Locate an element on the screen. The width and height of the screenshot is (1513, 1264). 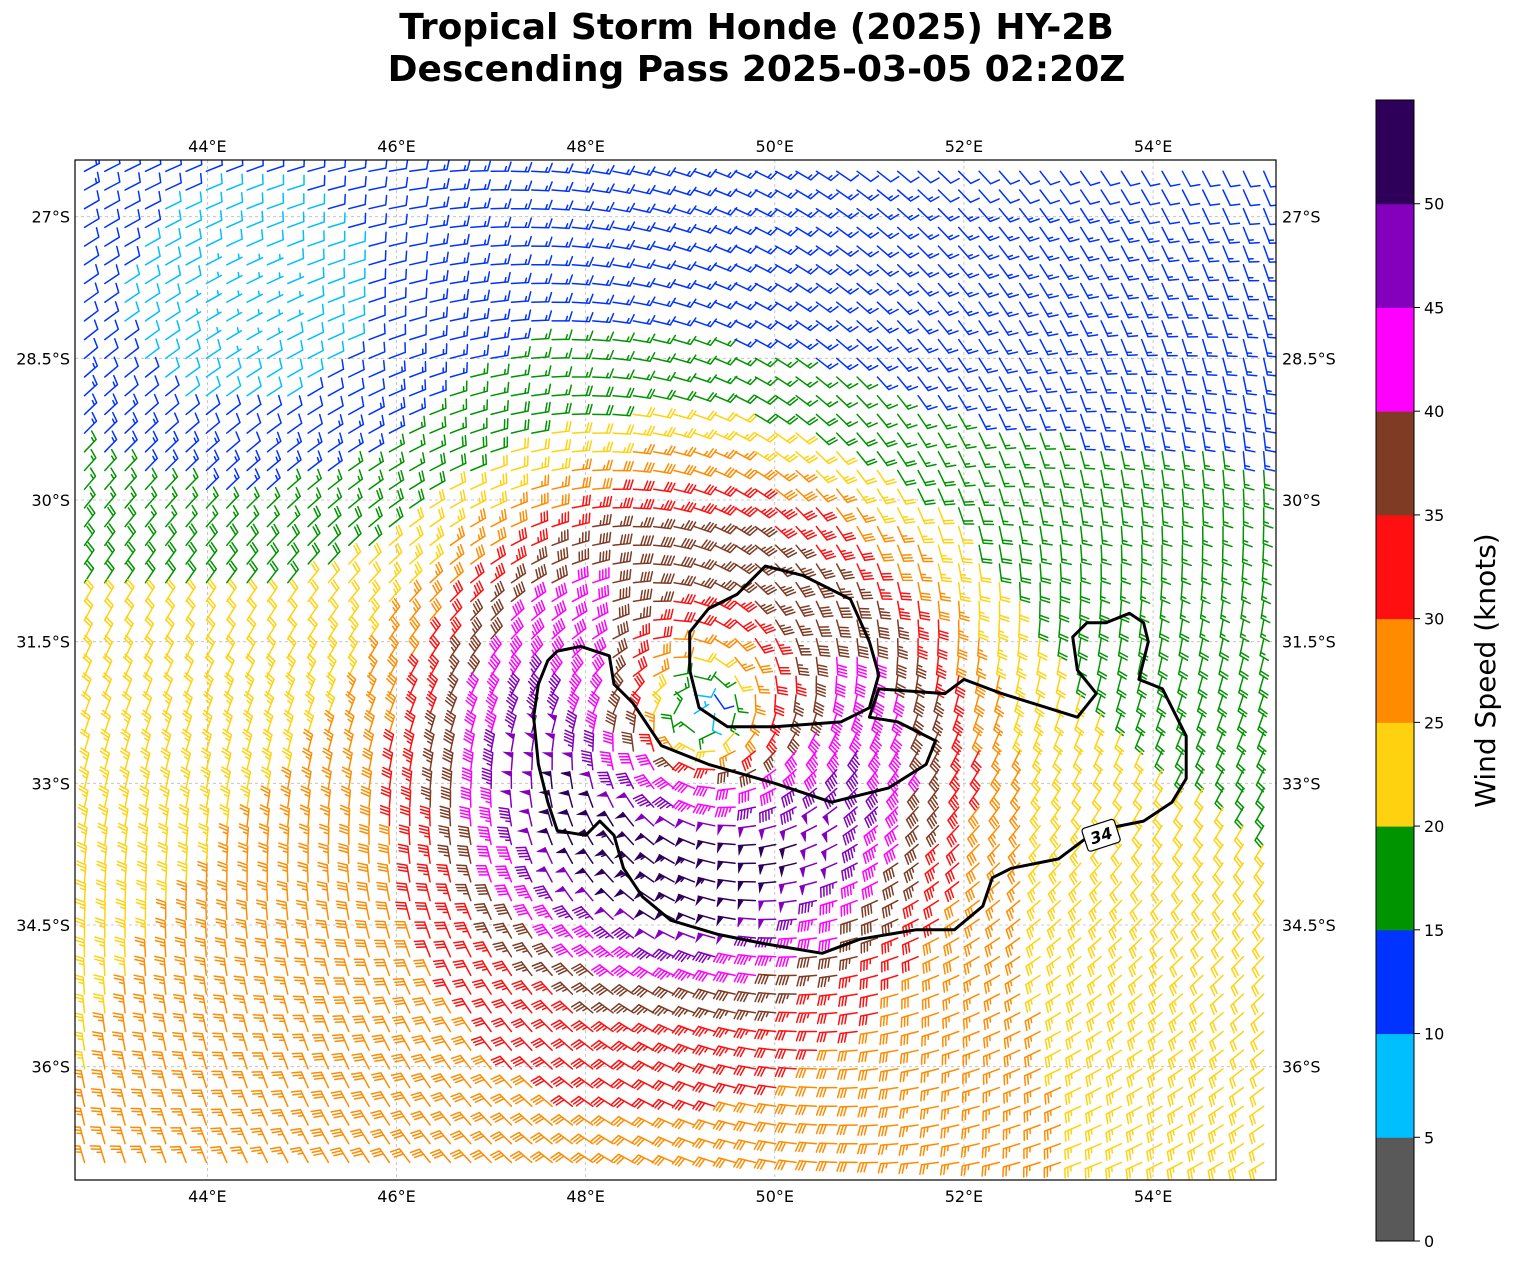
wind-barb-2038 is located at coordinates (725, 812).